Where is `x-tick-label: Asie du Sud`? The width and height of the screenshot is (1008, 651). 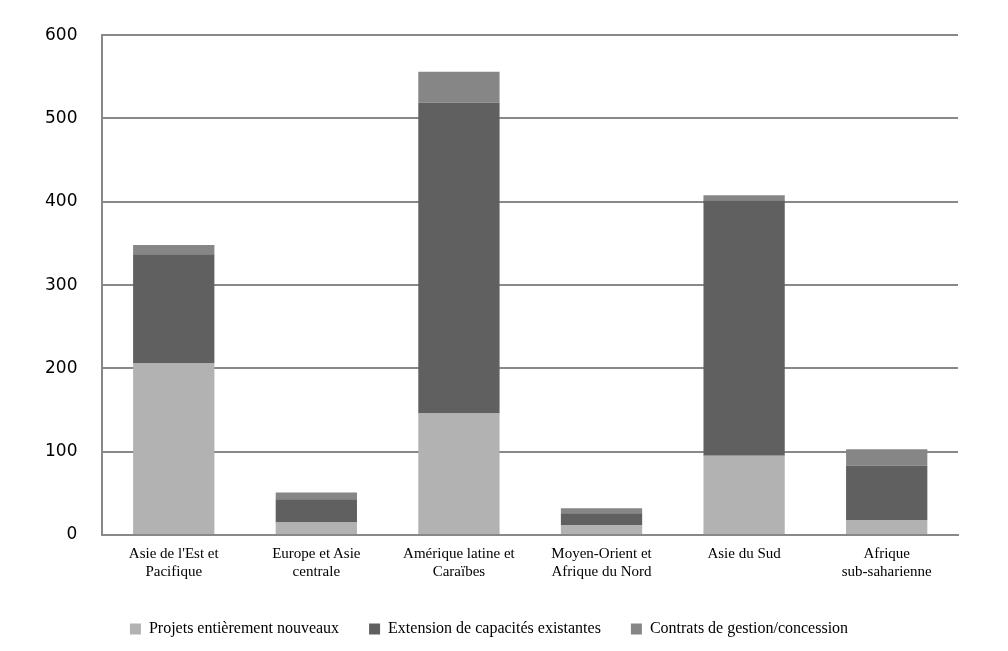 x-tick-label: Asie du Sud is located at coordinates (744, 552).